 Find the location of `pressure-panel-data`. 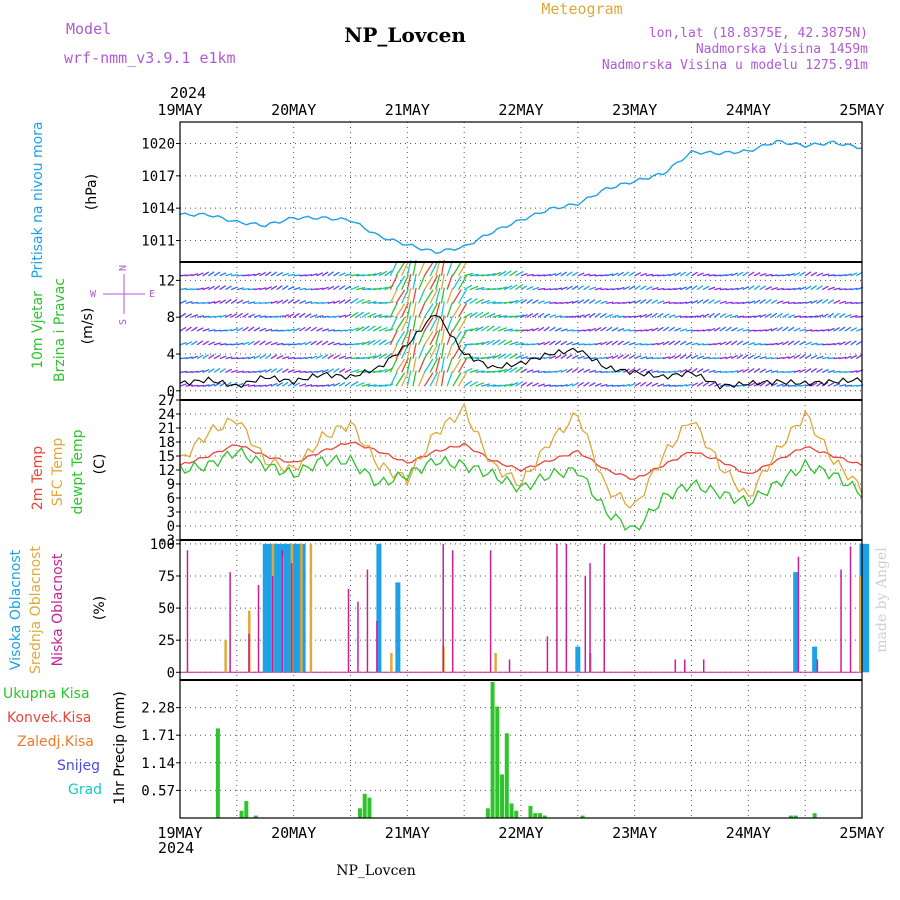

pressure-panel-data is located at coordinates (521, 197).